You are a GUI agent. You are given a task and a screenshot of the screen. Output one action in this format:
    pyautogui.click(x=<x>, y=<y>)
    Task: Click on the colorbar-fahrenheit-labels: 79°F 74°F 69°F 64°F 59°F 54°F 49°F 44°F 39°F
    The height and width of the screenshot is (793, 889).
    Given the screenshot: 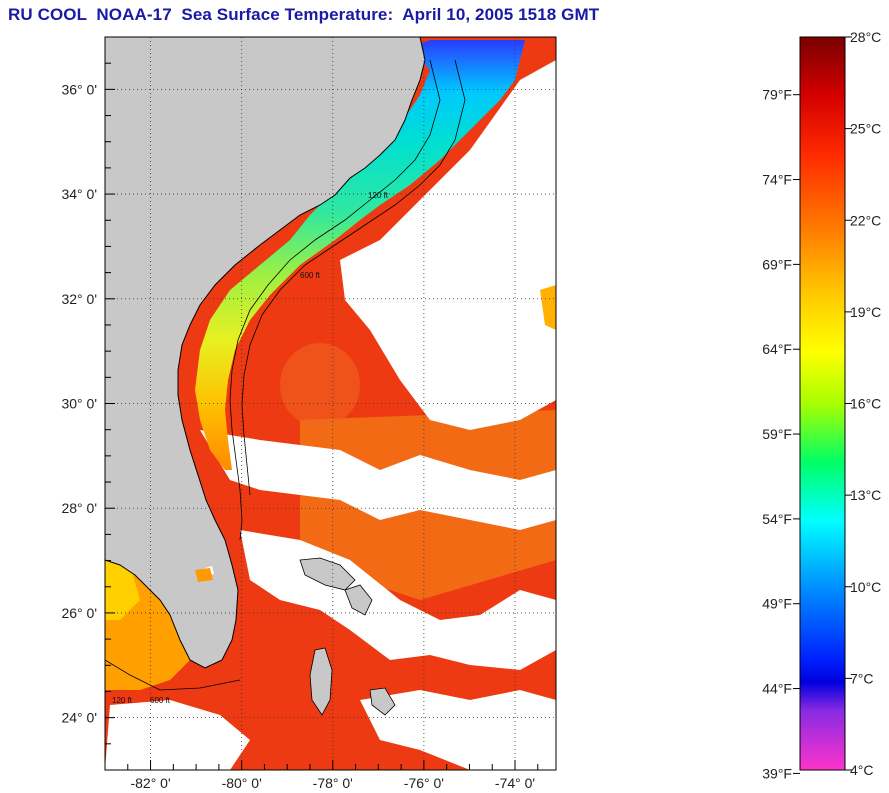 What is the action you would take?
    pyautogui.click(x=781, y=434)
    